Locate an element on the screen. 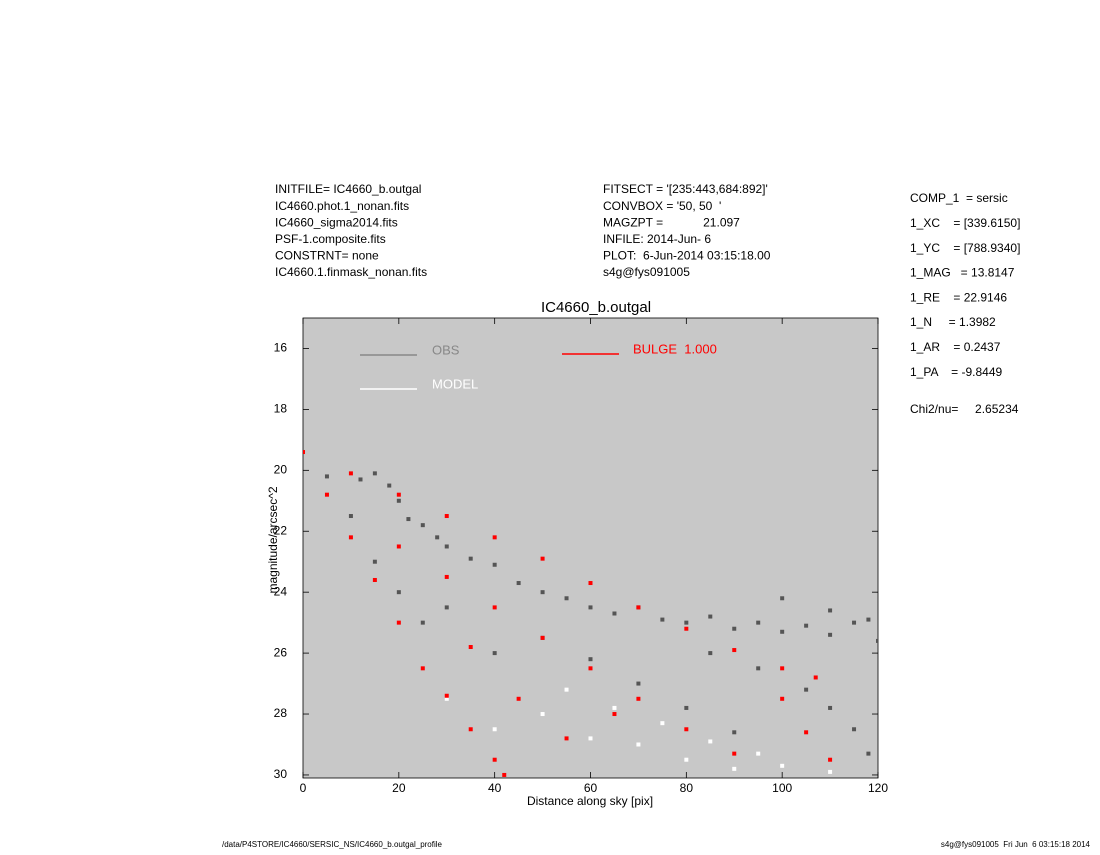 The height and width of the screenshot is (855, 1100). header-left-line: PSF-1.composite.fits is located at coordinates (330, 239).